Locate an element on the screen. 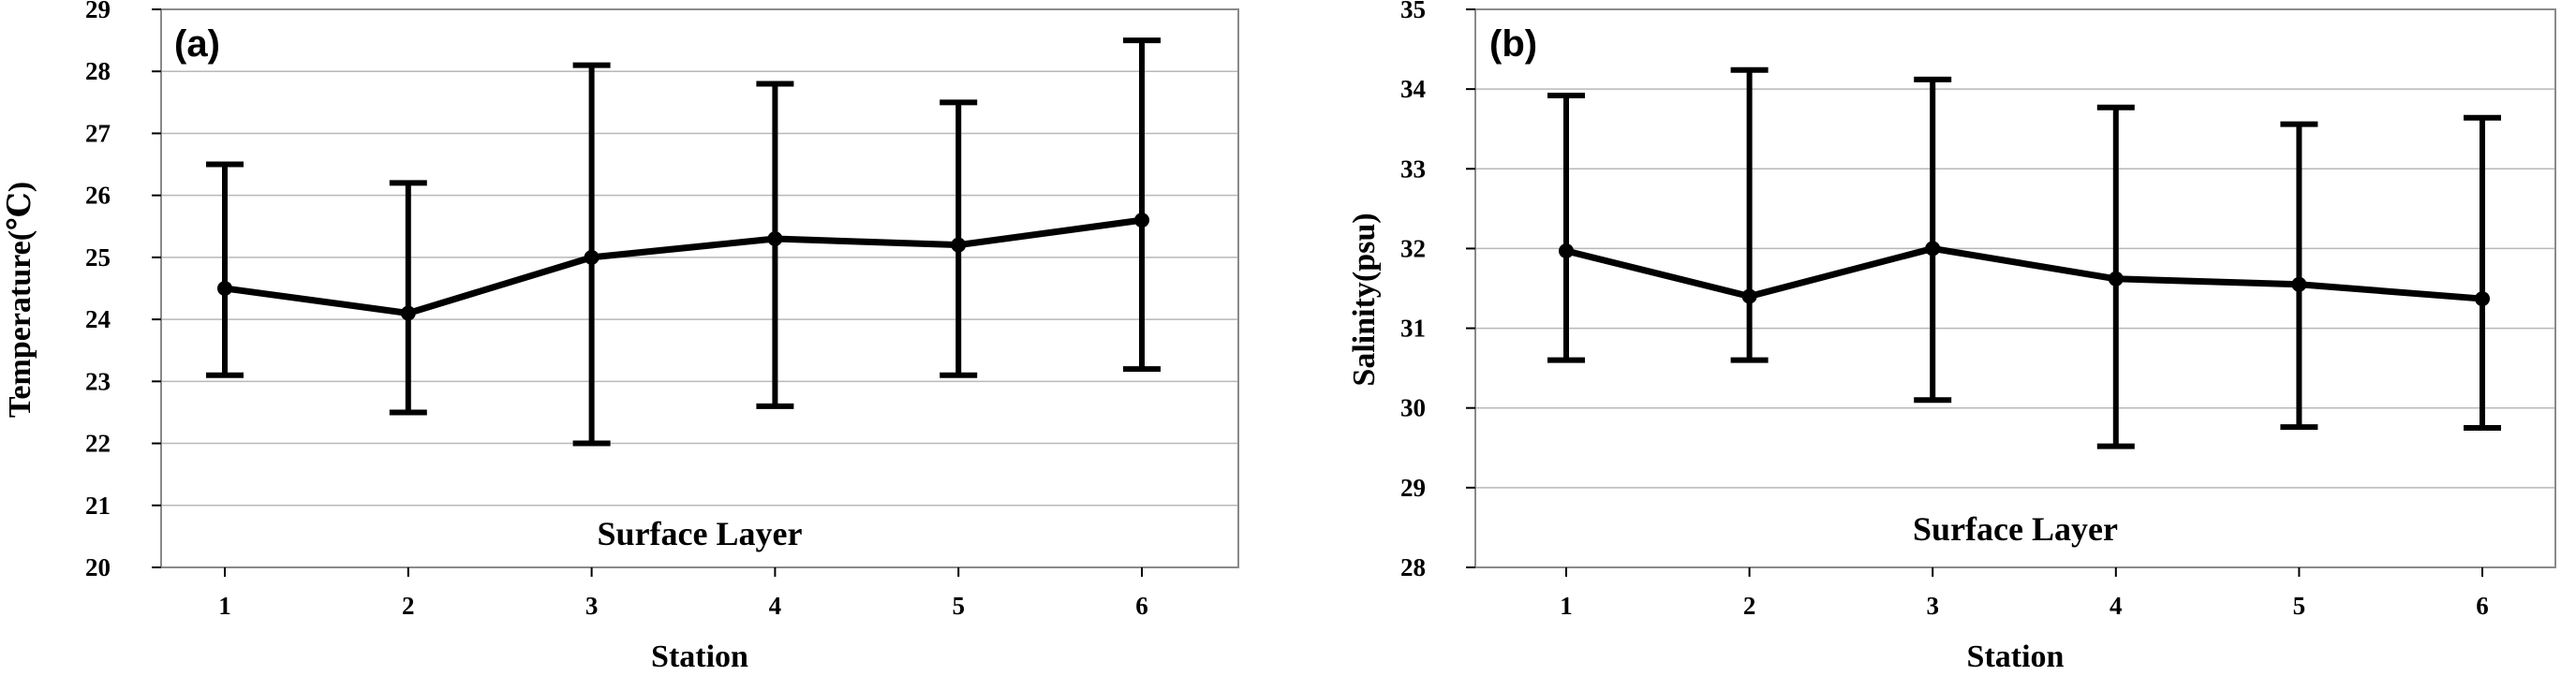 The image size is (2576, 676). y-axis-title: Salinity(psu) is located at coordinates (1364, 299).